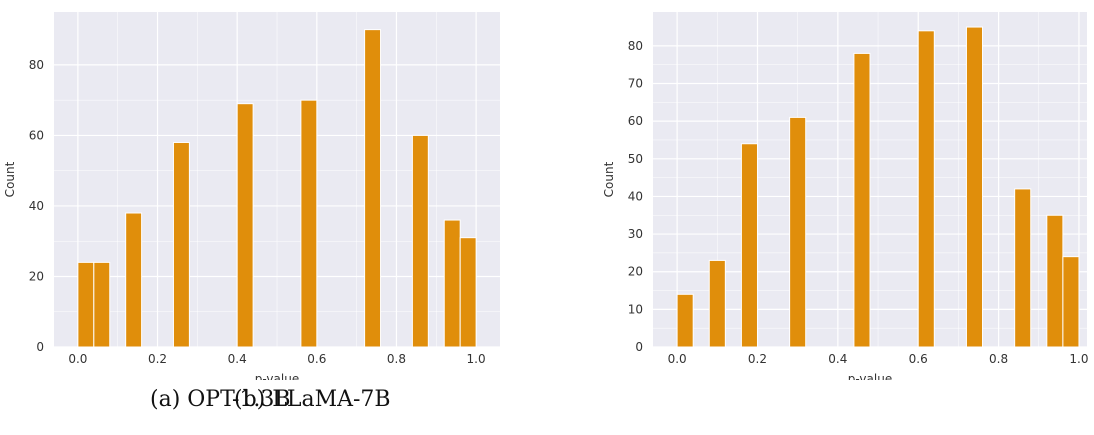  I want to click on caption-llama: (b) LLaMA-7B, so click(312, 399).